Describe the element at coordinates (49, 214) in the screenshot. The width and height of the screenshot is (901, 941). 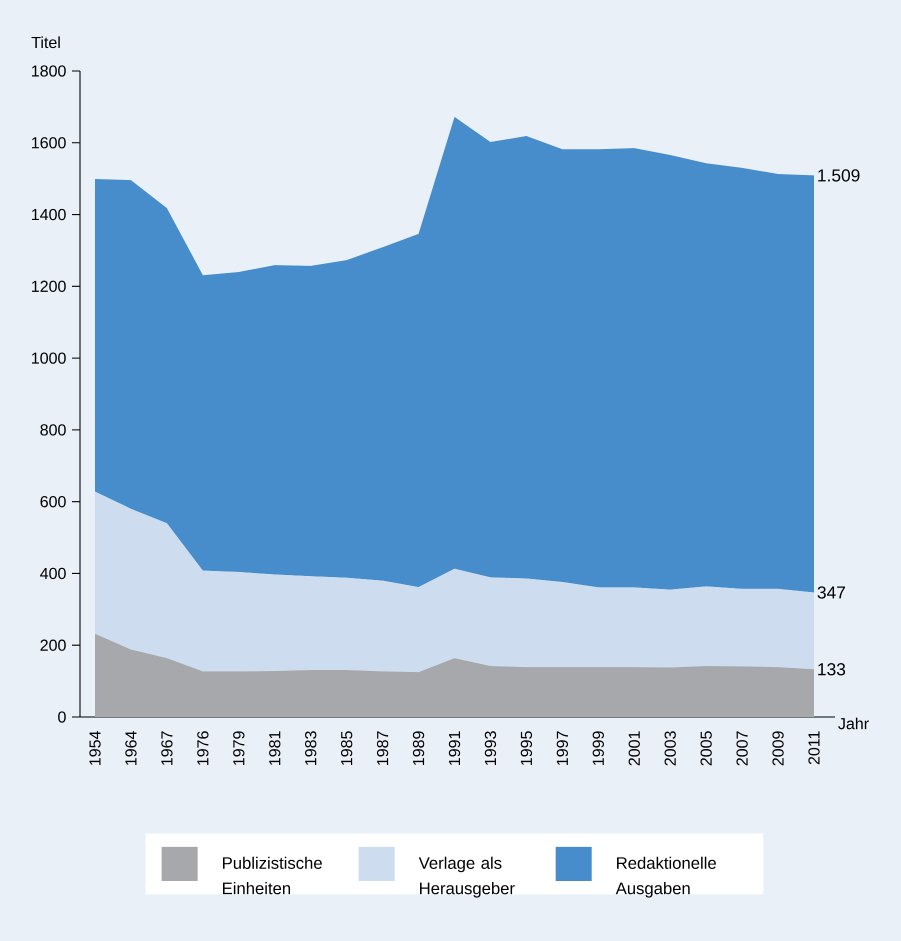
I see `y-tick-label: 1400` at that location.